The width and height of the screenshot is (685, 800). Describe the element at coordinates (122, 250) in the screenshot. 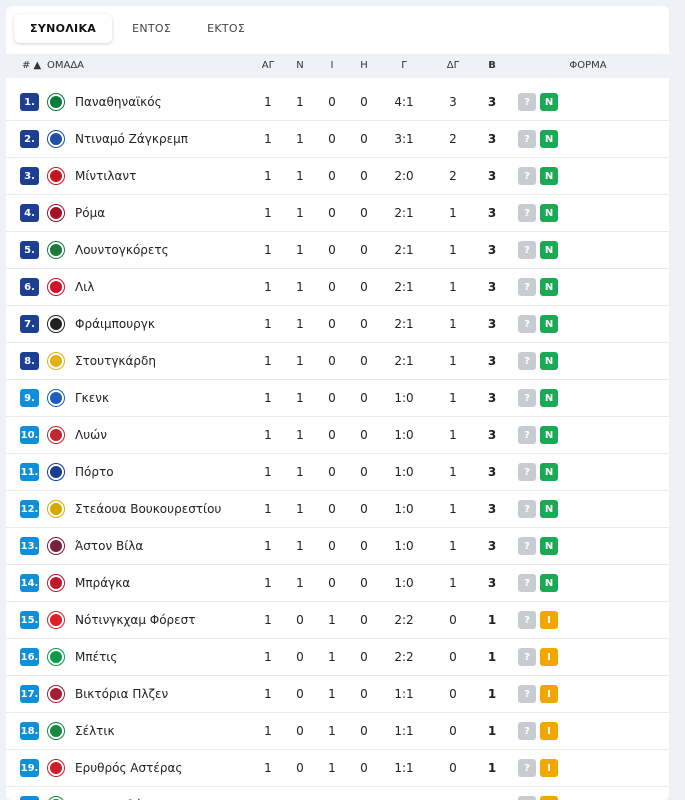

I see `team-name-link: Λουντογκόρετς` at that location.